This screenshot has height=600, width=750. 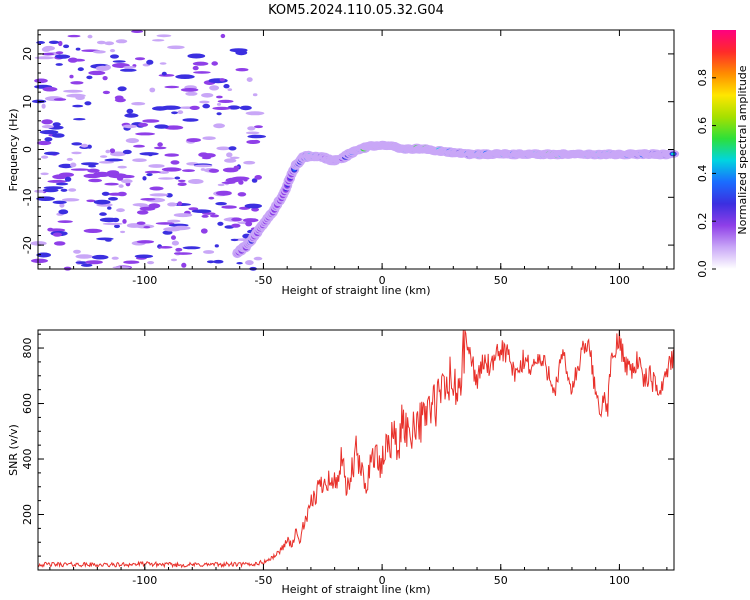 I want to click on colorbar-tick-label: 0.0, so click(x=702, y=269).